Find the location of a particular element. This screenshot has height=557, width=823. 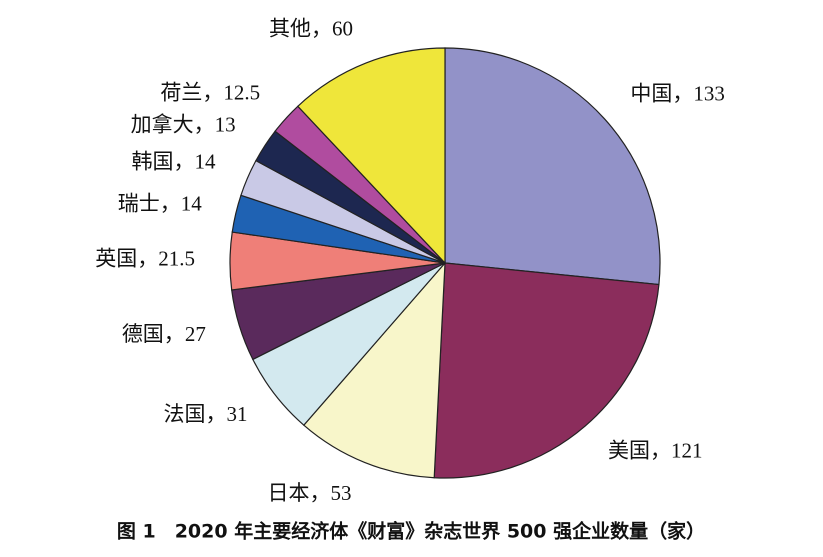

slice-label: 法国，31 is located at coordinates (205, 414).